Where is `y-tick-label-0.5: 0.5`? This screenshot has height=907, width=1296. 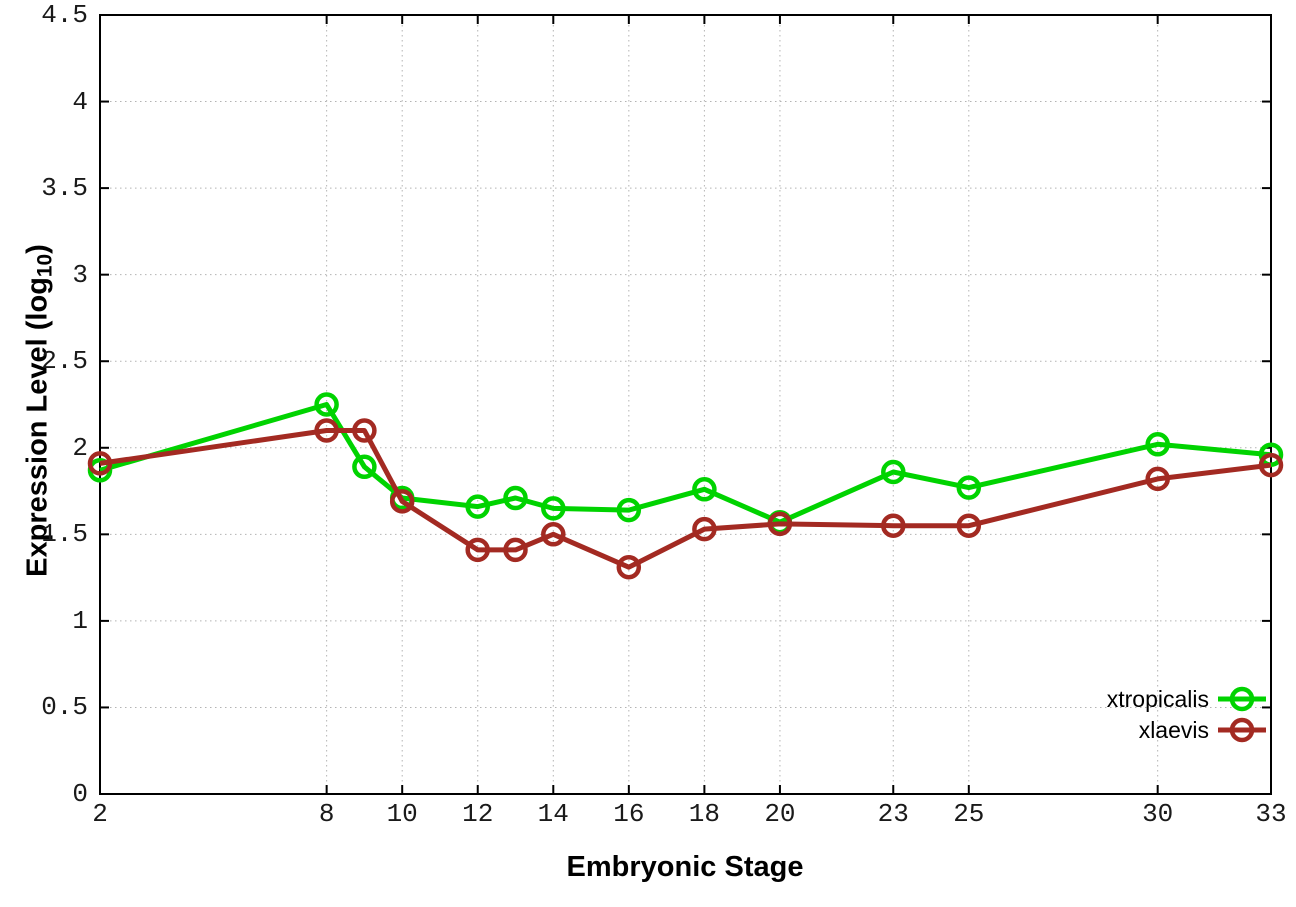
y-tick-label-0.5: 0.5 is located at coordinates (64, 707).